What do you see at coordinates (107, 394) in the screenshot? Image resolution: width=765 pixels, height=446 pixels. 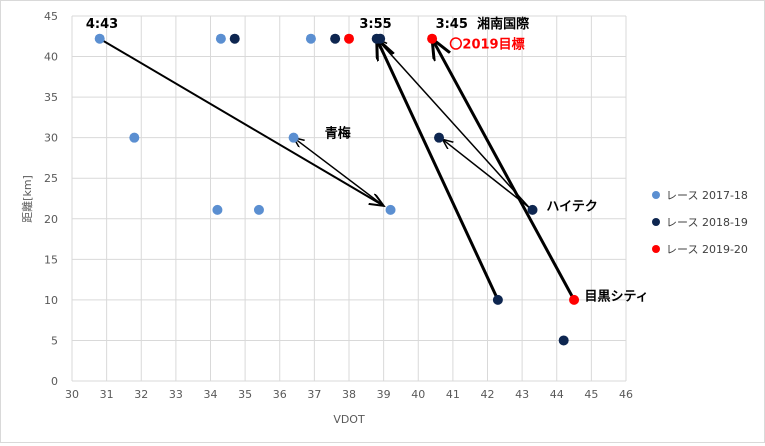 I see `x-tick-label: 31` at bounding box center [107, 394].